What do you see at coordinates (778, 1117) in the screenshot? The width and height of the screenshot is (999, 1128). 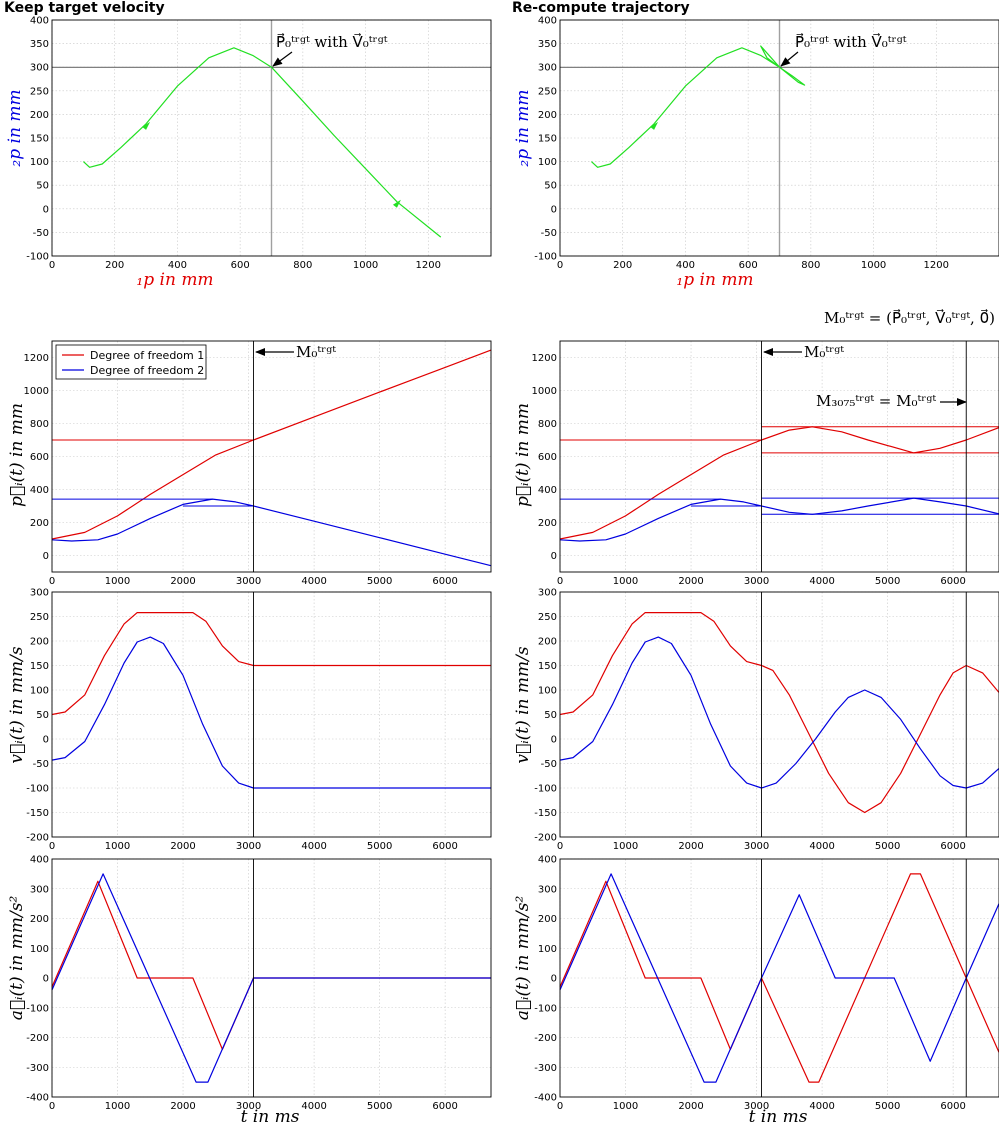 I see `time-recompute-x-label: t in ms` at bounding box center [778, 1117].